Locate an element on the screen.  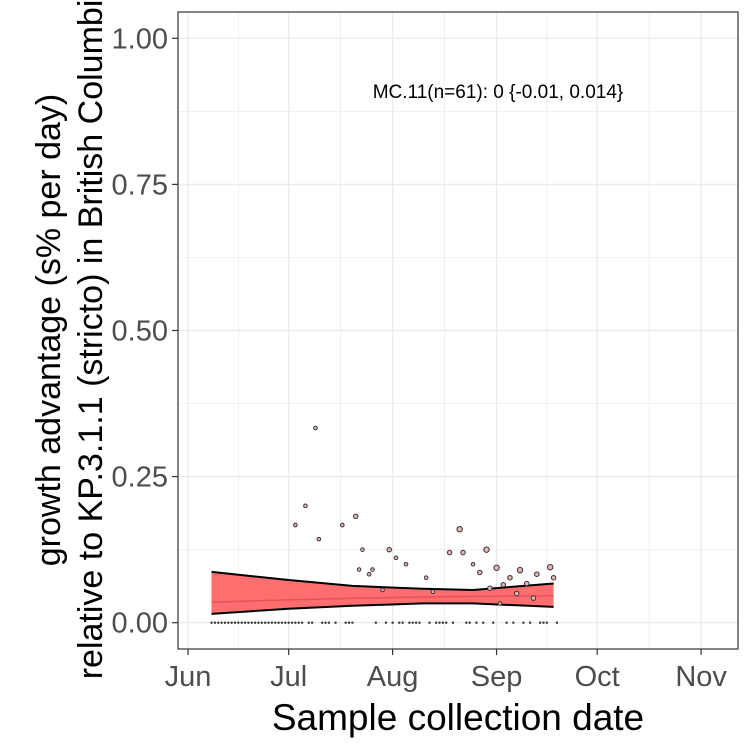
ribbon-lower-edge is located at coordinates (382, 608).